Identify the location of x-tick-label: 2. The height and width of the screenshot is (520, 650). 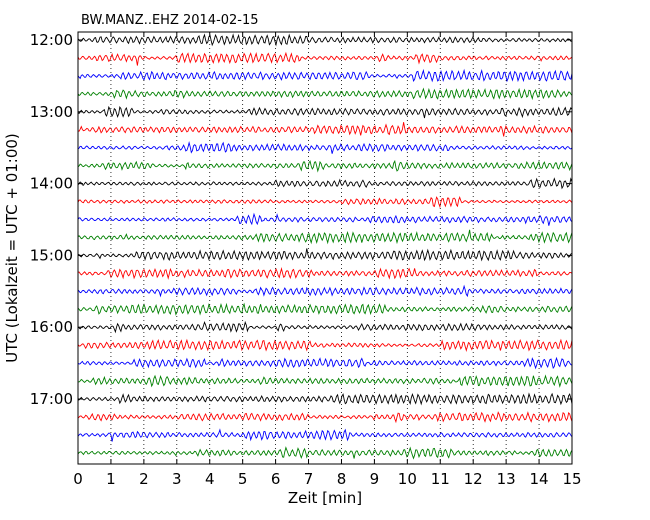
(144, 479).